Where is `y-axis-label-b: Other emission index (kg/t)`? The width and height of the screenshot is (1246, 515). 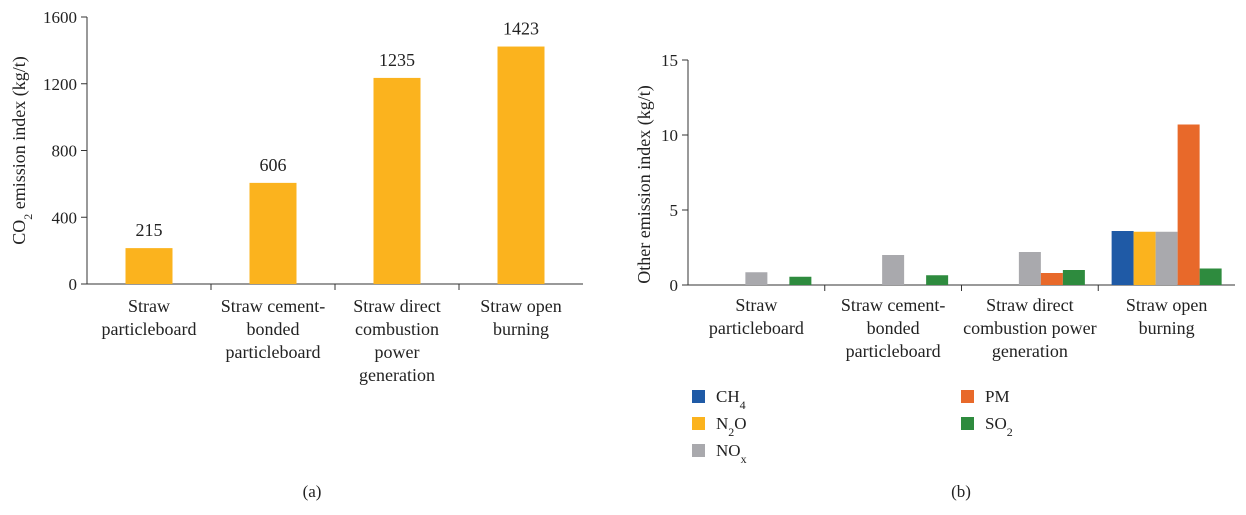
y-axis-label-b: Other emission index (kg/t) is located at coordinates (644, 184).